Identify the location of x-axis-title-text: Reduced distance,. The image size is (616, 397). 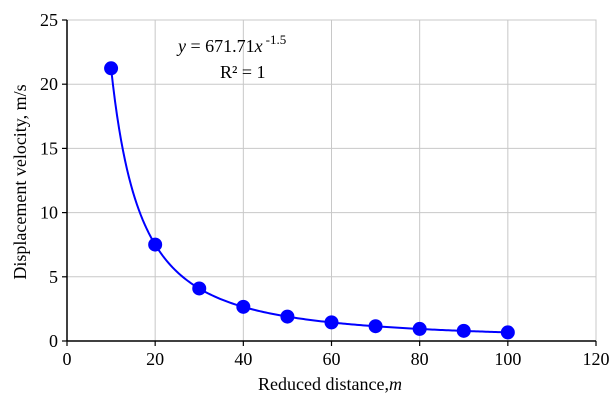
(323, 384).